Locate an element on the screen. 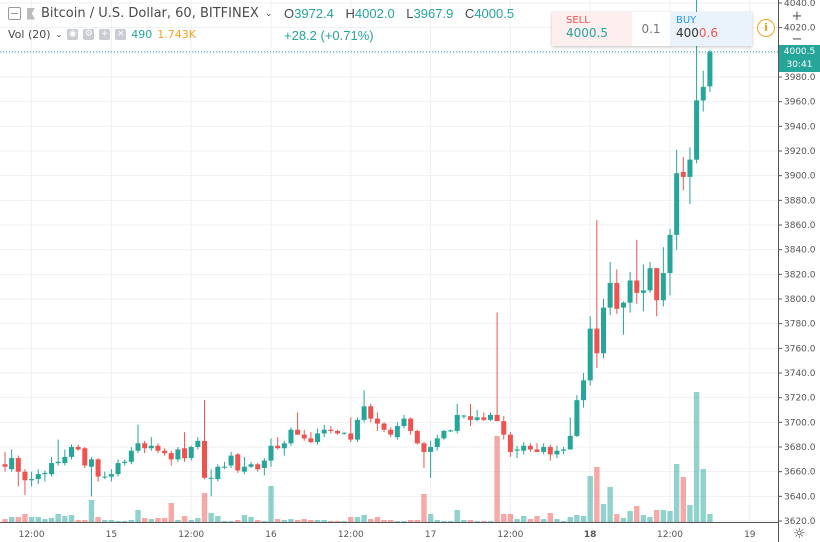 The width and height of the screenshot is (820, 542). price-tick-label: 3940.0 is located at coordinates (800, 127).